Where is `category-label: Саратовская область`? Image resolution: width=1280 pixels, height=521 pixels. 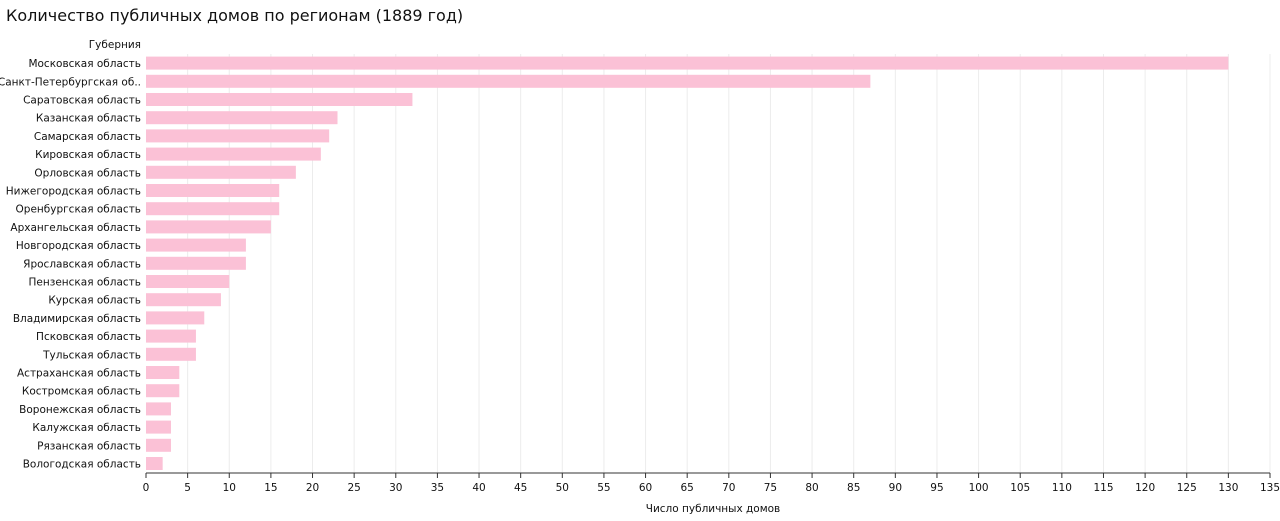 category-label: Саратовская область is located at coordinates (82, 101).